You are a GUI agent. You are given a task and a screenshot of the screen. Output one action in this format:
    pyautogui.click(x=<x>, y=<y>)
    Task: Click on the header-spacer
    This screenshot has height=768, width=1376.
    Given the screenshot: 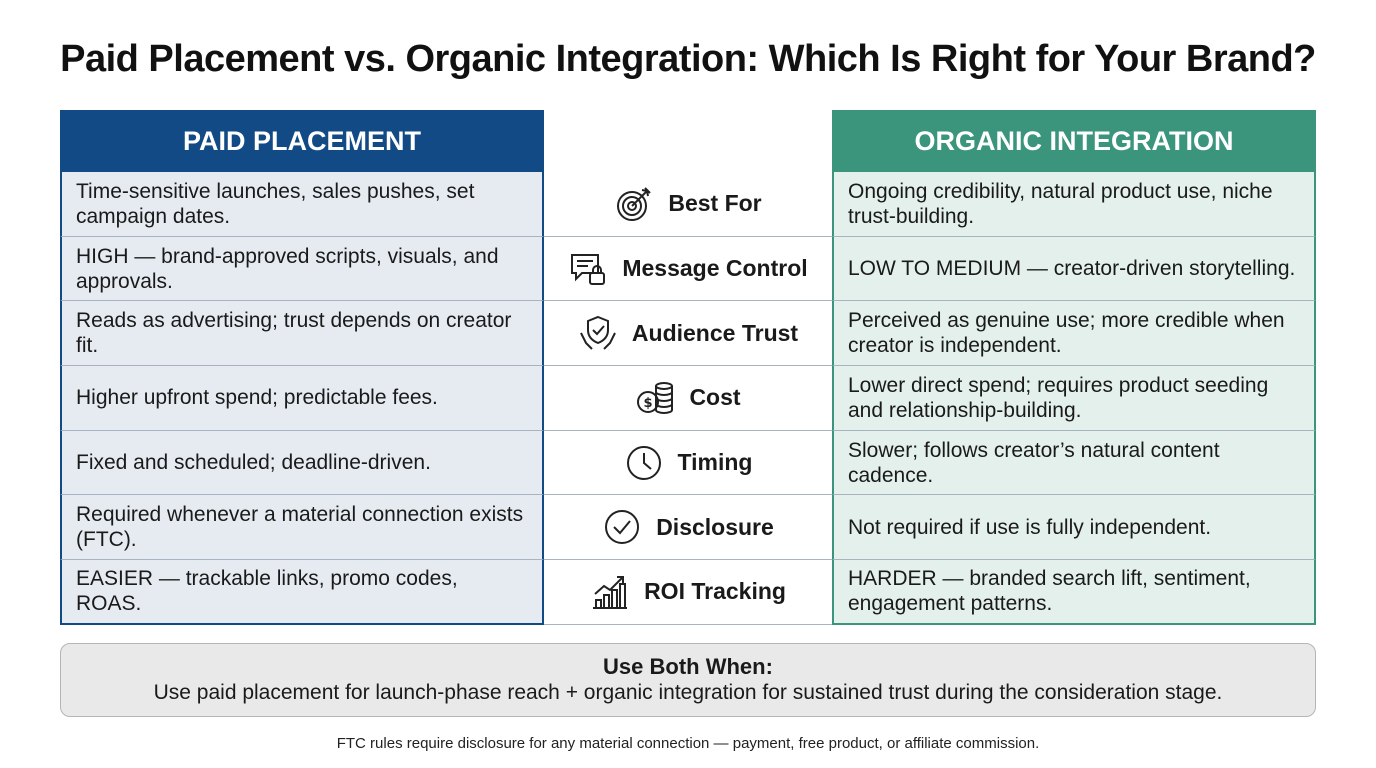 What is the action you would take?
    pyautogui.click(x=688, y=141)
    